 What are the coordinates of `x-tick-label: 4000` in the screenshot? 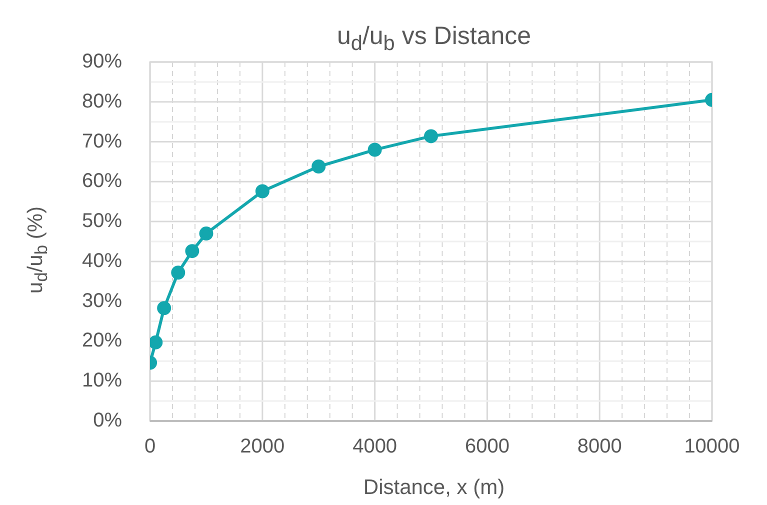 It's located at (375, 447).